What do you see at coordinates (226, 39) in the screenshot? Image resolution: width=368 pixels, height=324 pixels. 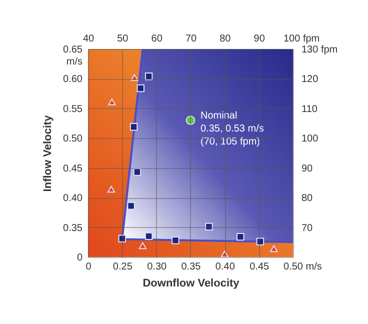 I see `x2-tick-label: 80` at bounding box center [226, 39].